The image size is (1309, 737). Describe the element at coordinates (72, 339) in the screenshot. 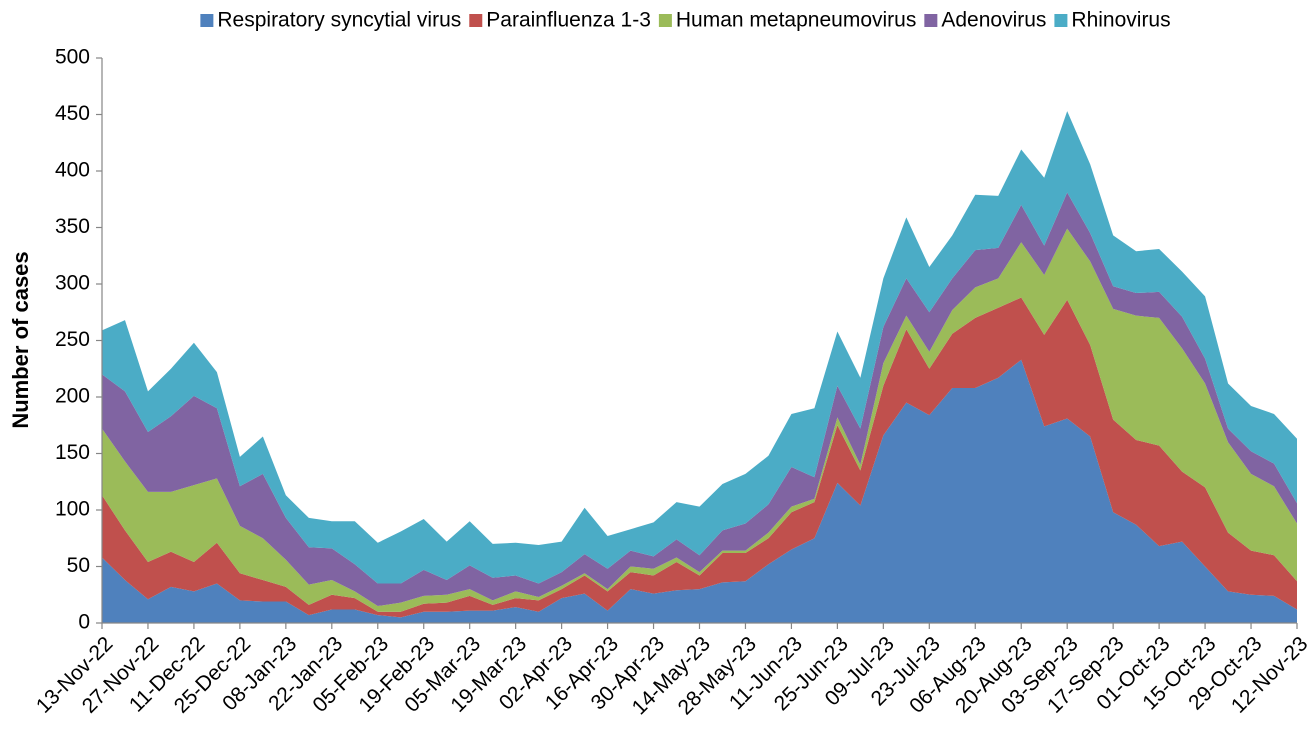

I see `y-tick-label: 250` at that location.